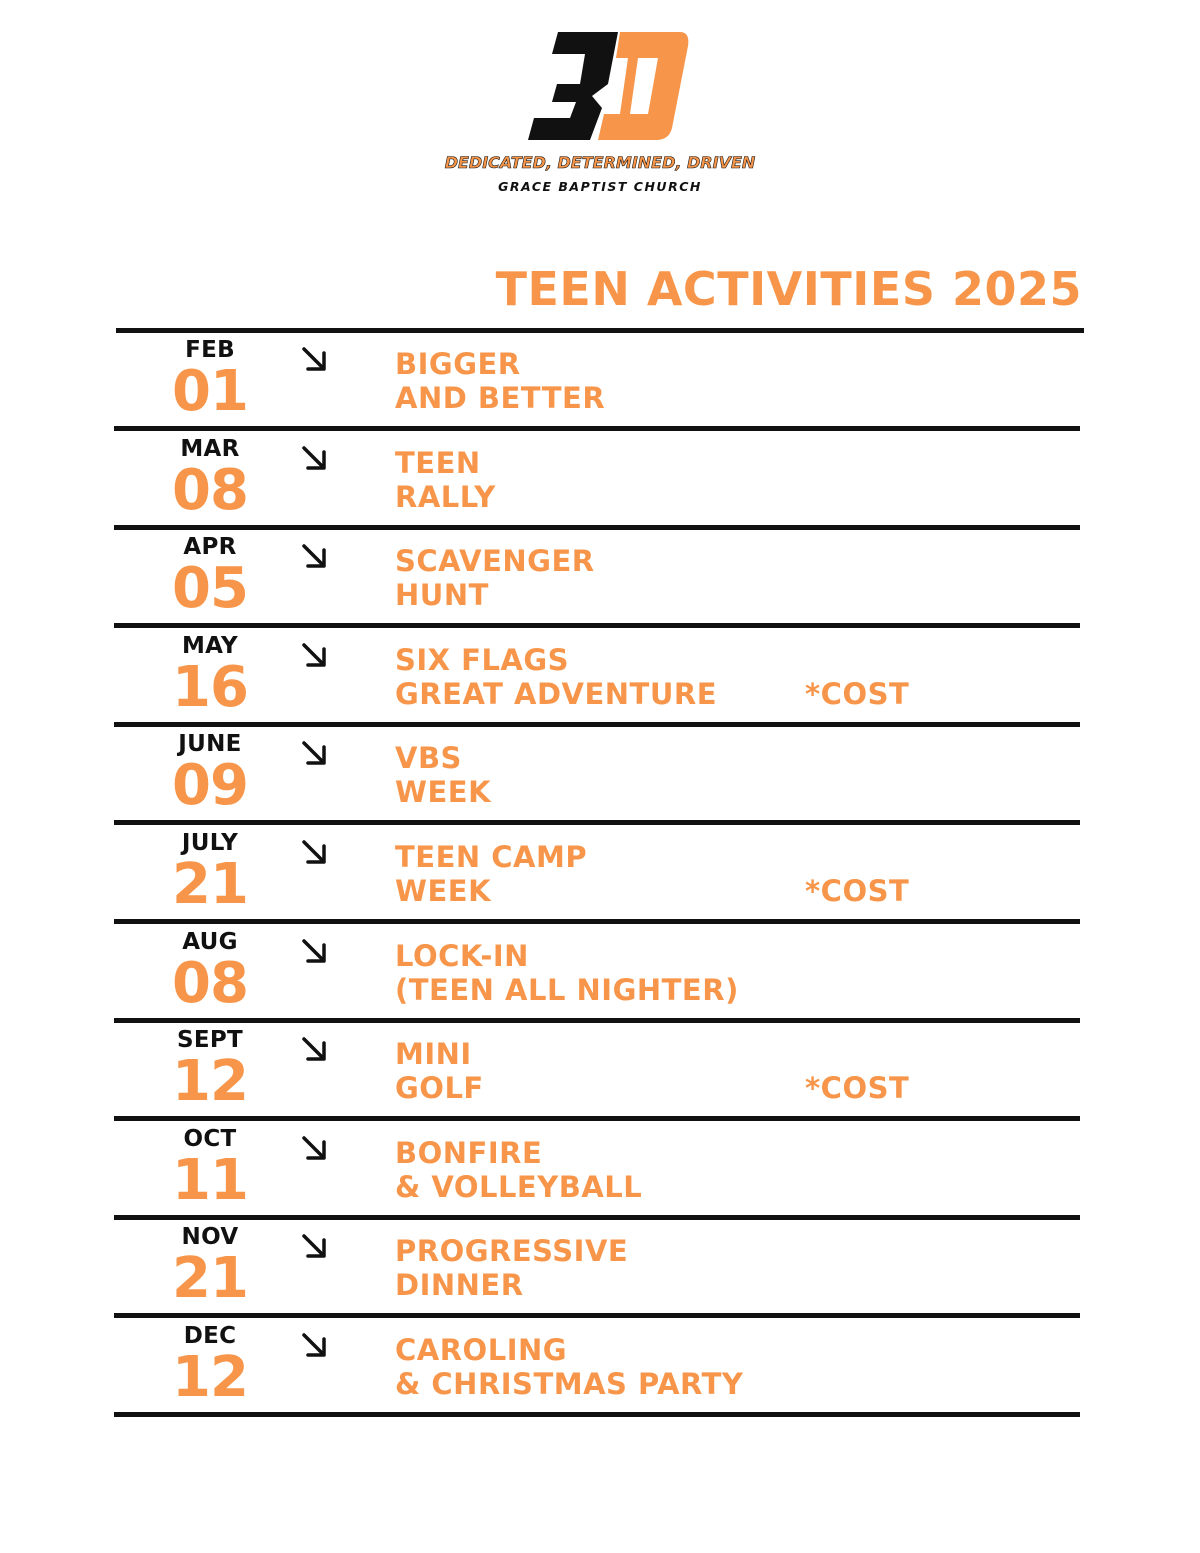 This screenshot has width=1200, height=1553. What do you see at coordinates (428, 758) in the screenshot?
I see `event-title-line1: VBS` at bounding box center [428, 758].